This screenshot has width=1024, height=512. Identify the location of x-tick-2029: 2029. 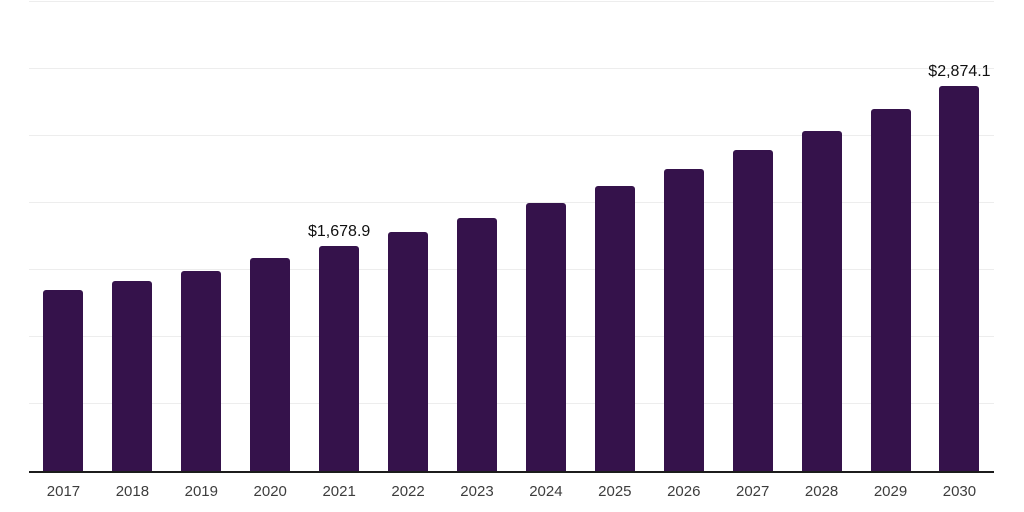
(890, 491).